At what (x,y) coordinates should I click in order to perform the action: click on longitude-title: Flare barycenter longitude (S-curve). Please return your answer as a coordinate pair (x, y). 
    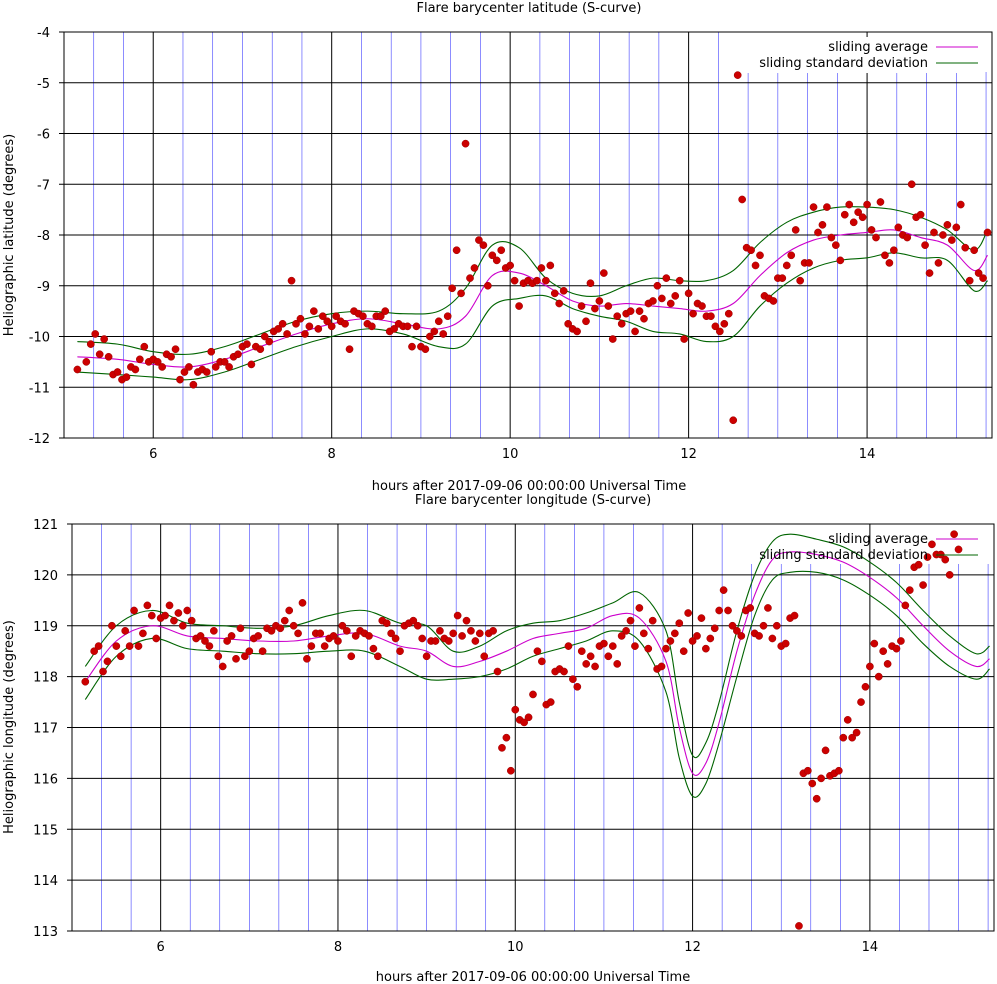
    Looking at the image, I should click on (533, 500).